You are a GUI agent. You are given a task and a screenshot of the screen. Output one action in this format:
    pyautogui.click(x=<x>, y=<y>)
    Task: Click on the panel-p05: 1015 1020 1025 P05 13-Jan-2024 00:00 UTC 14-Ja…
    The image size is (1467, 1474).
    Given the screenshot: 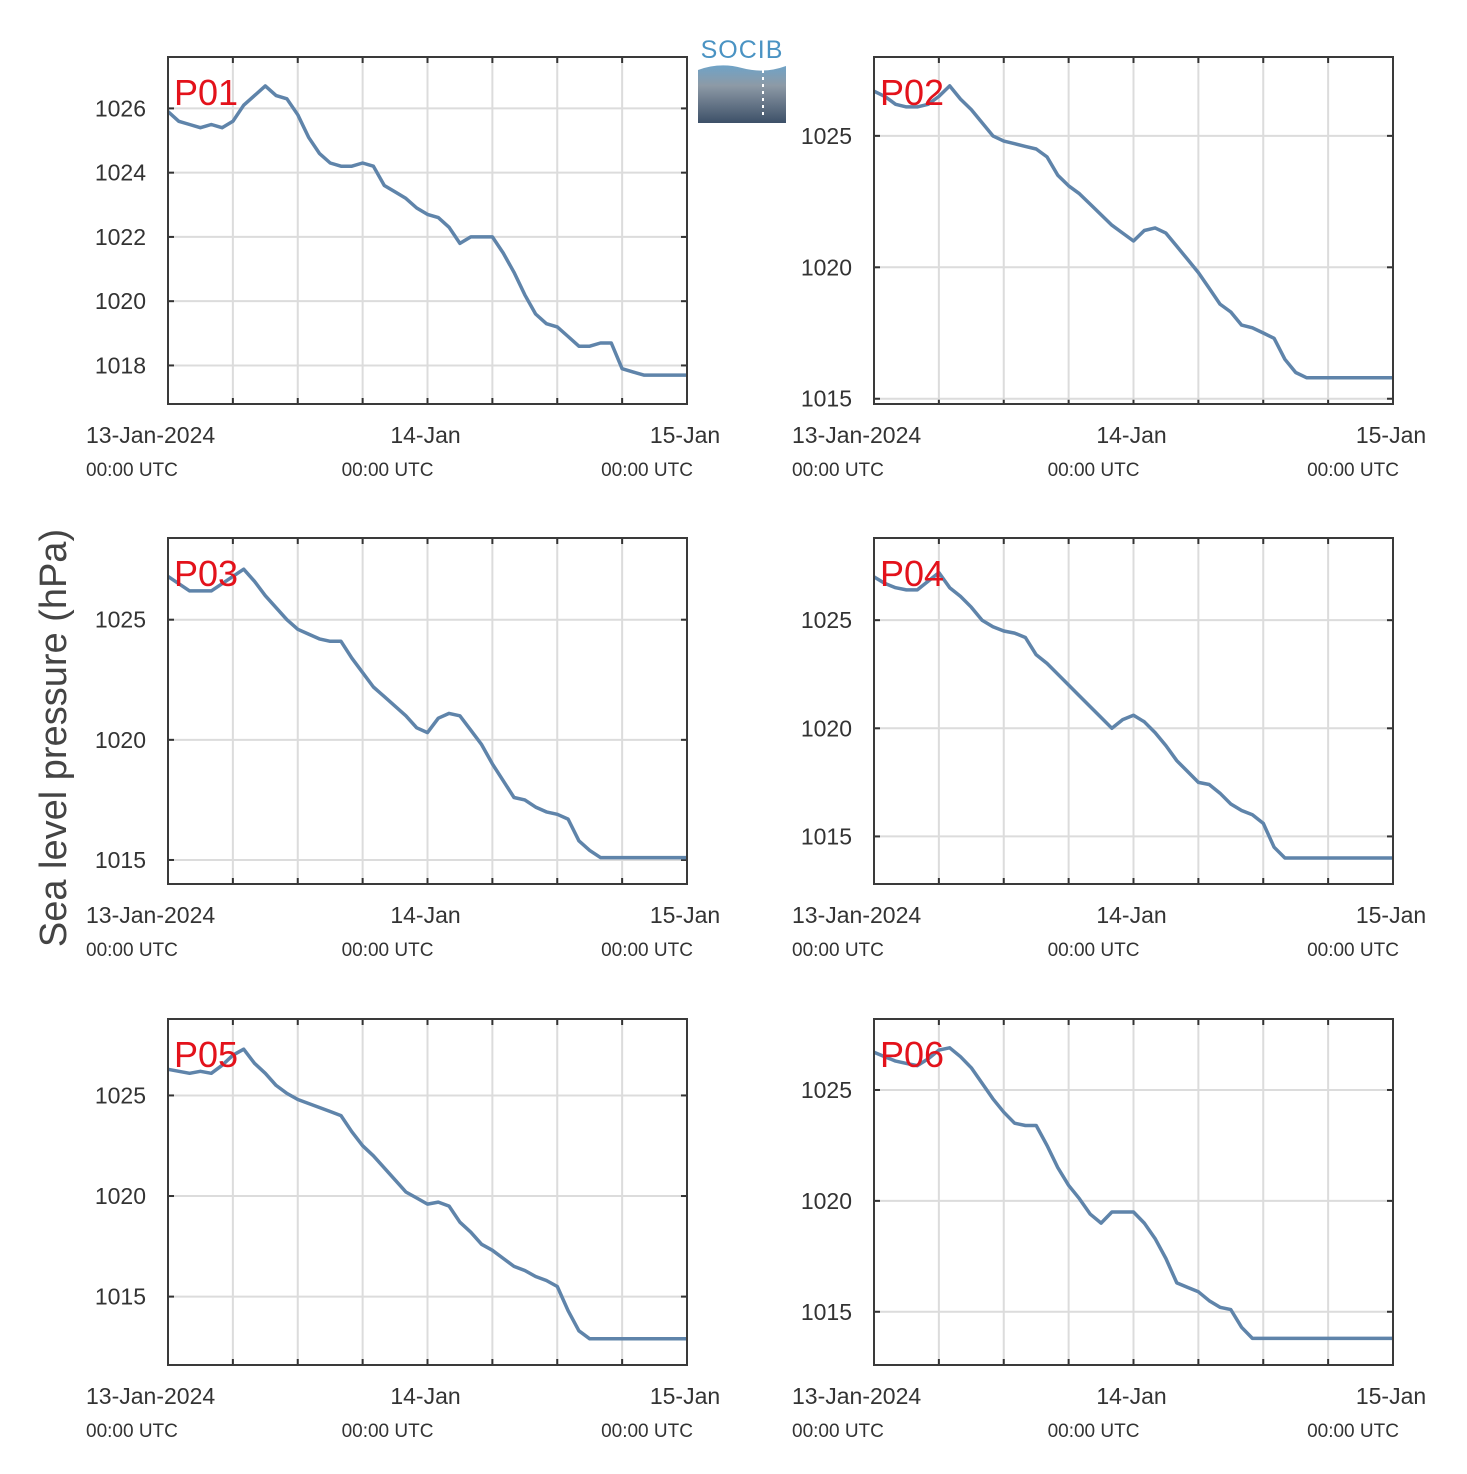 What is the action you would take?
    pyautogui.click(x=403, y=1230)
    